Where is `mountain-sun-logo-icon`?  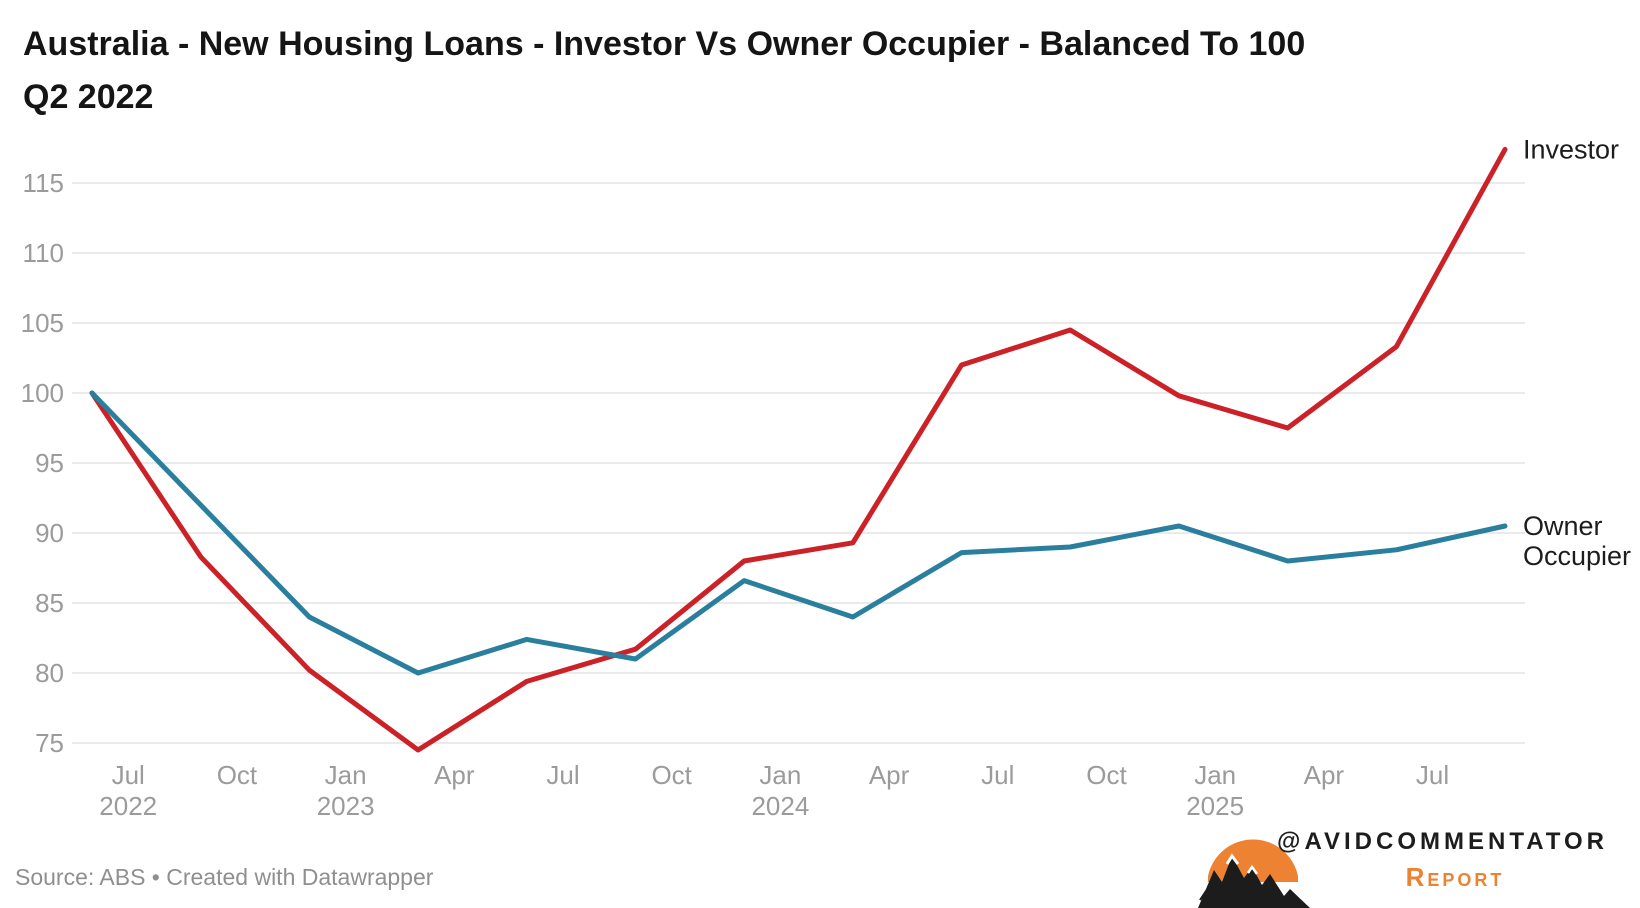 mountain-sun-logo-icon is located at coordinates (1254, 873).